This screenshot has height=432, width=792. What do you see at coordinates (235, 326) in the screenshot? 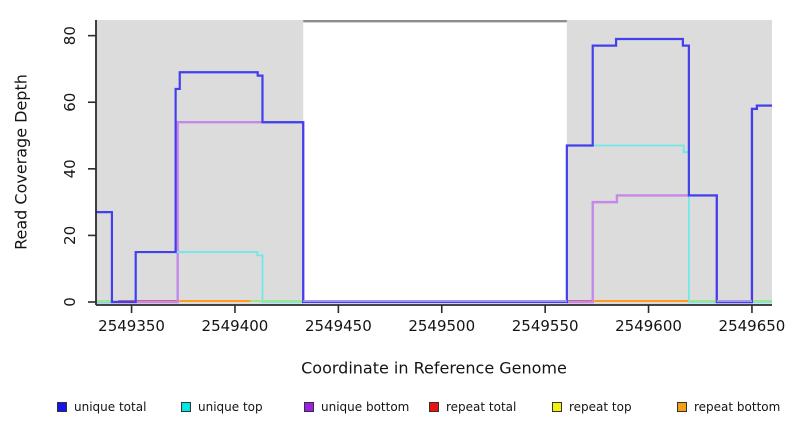
I see `x-tick-label: 2549400` at bounding box center [235, 326].